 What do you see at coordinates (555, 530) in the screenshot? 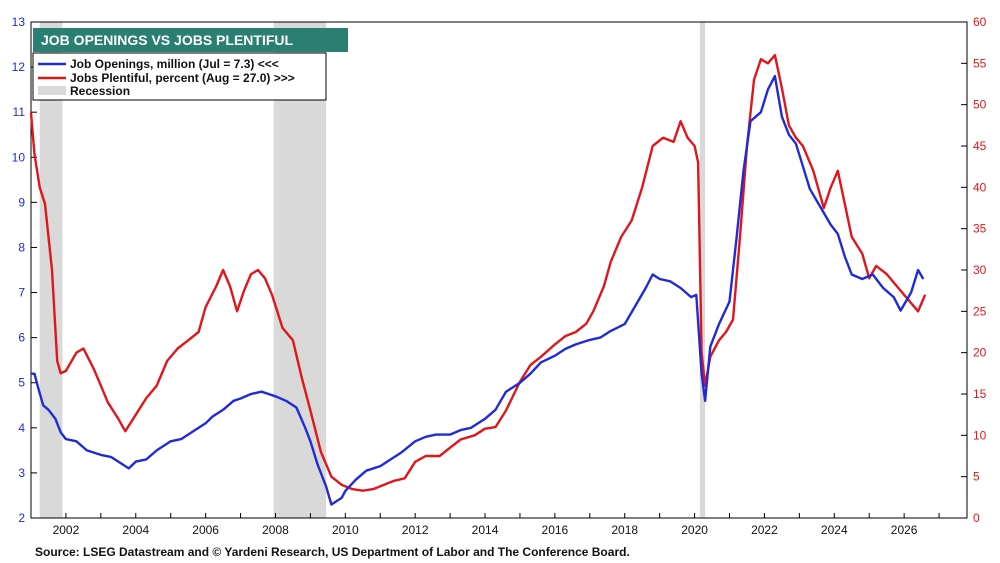
I see `x-tick-label: 2016` at bounding box center [555, 530].